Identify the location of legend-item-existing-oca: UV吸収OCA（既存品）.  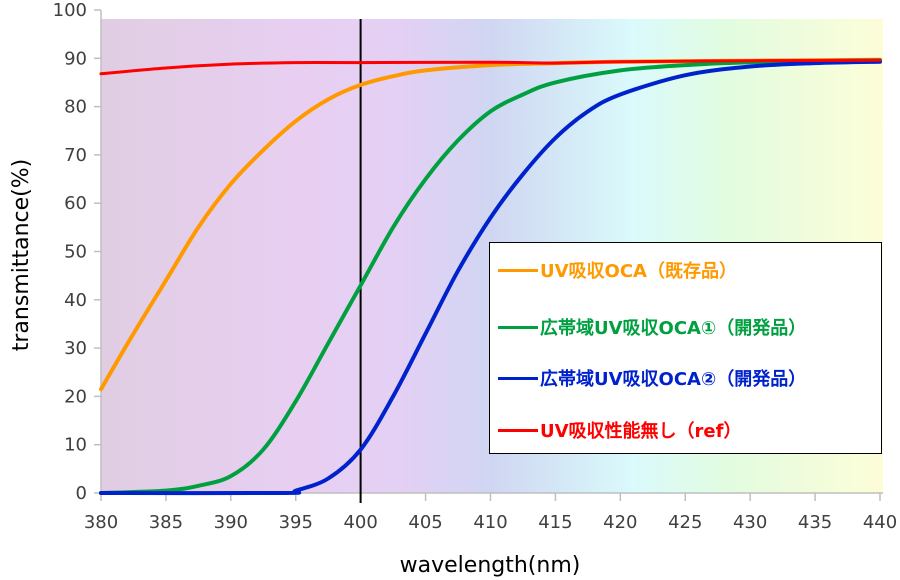
(617, 270).